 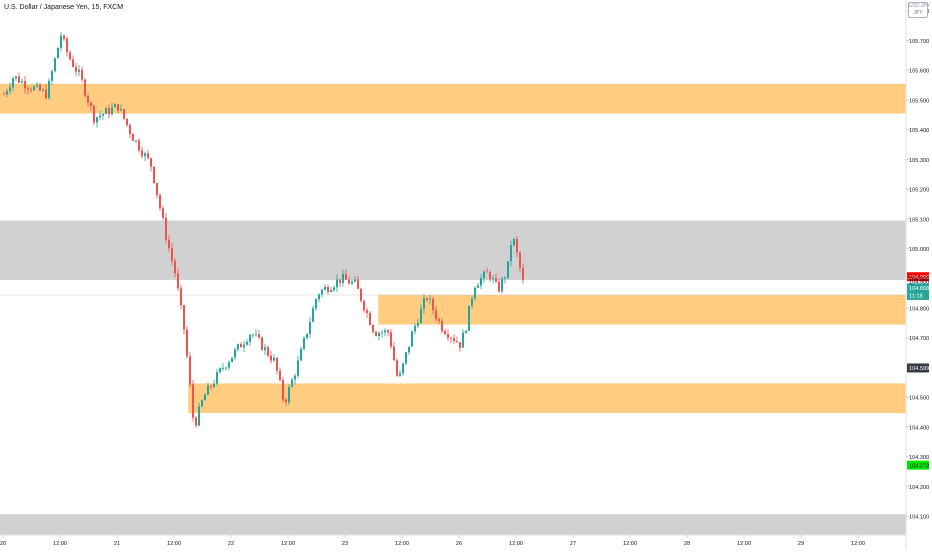 What do you see at coordinates (919, 10) in the screenshot?
I see `currency-button: USD.JPY JPY` at bounding box center [919, 10].